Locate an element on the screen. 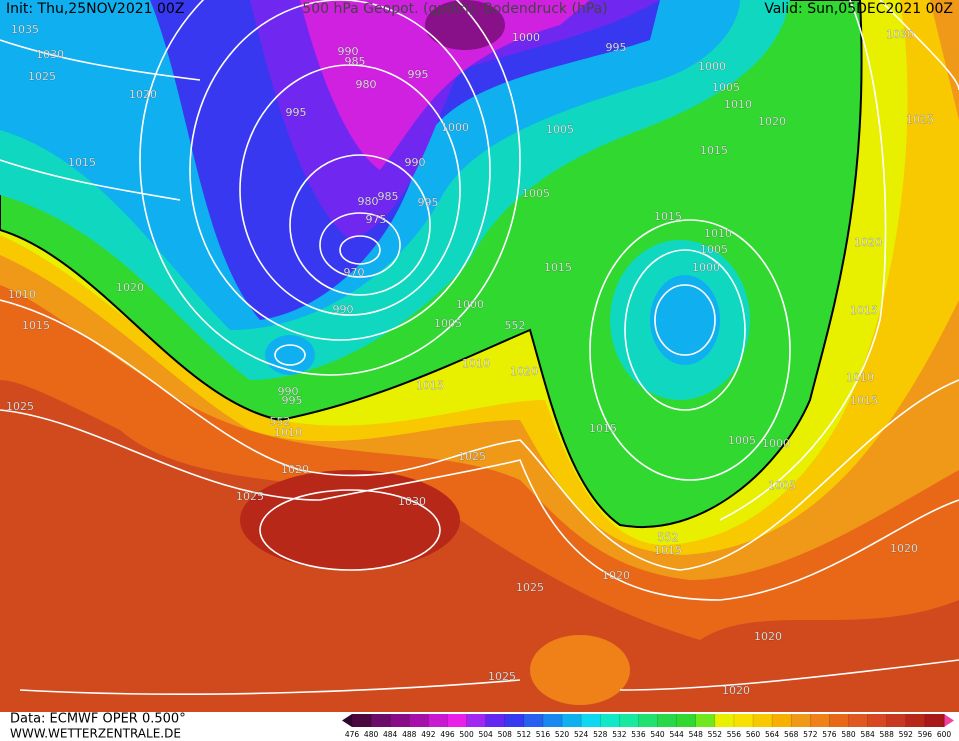 This screenshot has height=741, width=959. colorbar-tick-label: 520 is located at coordinates (562, 734).